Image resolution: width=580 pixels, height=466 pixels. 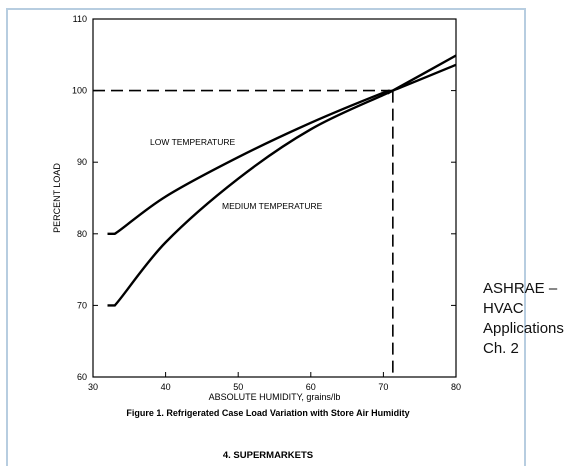 I want to click on y-tick-label: 110, so click(x=80, y=19).